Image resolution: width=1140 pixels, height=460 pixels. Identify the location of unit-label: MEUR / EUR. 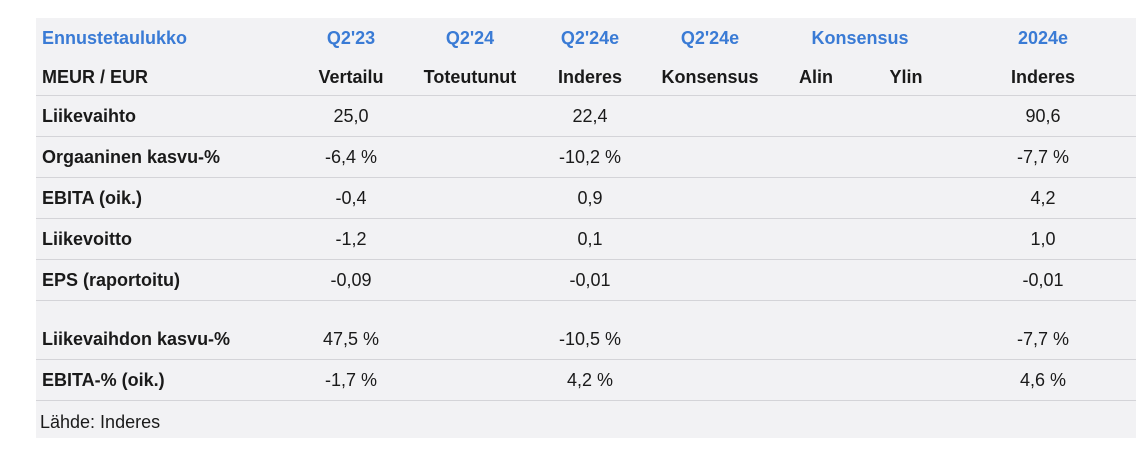
(164, 77).